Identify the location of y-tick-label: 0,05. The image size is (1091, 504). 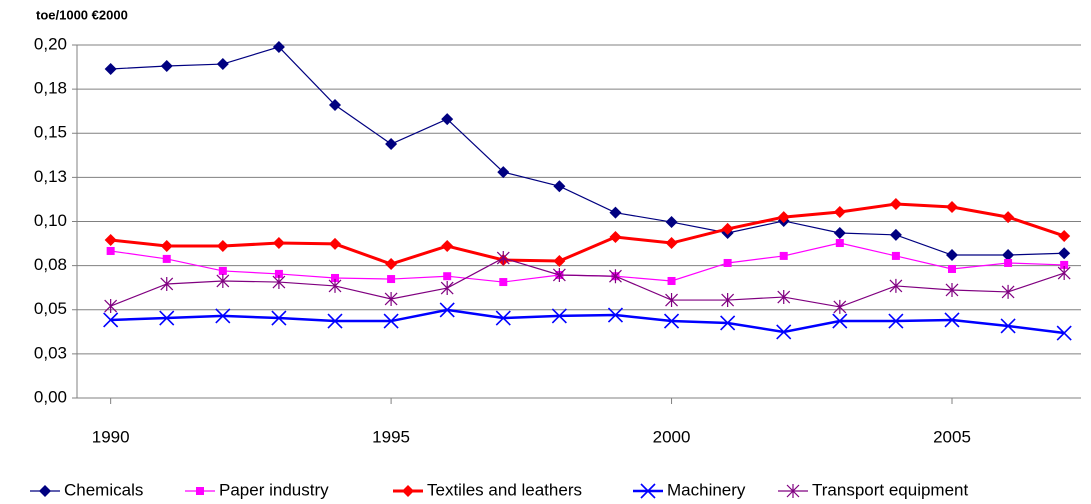
(50, 308).